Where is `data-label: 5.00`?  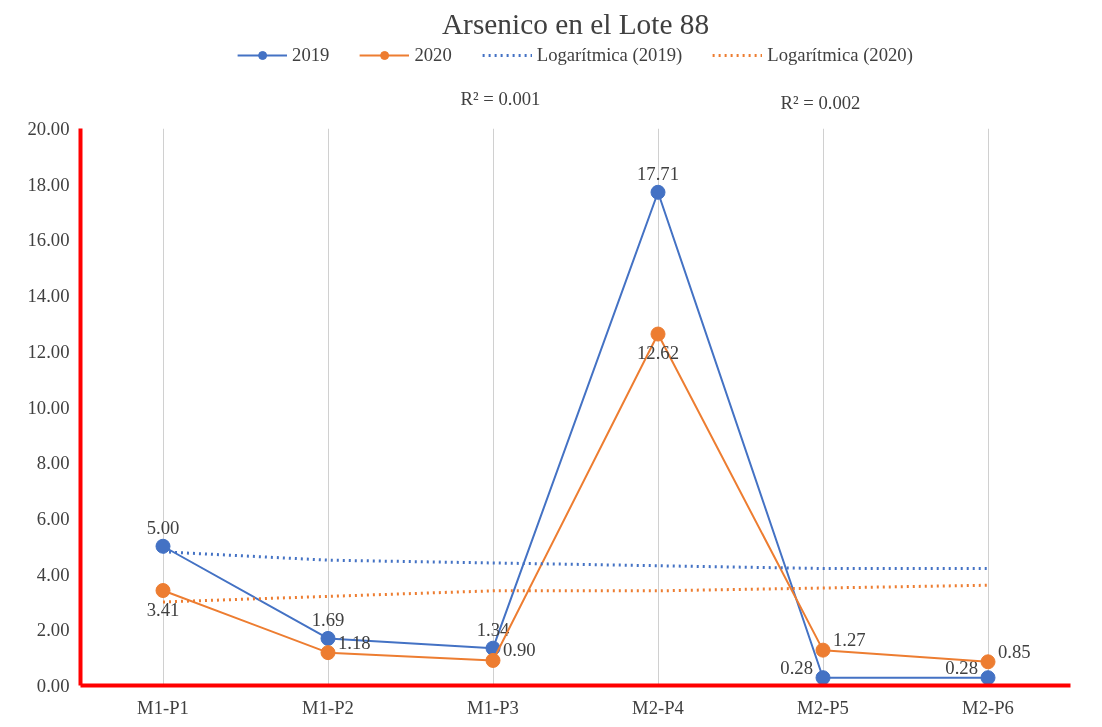
data-label: 5.00 is located at coordinates (163, 528).